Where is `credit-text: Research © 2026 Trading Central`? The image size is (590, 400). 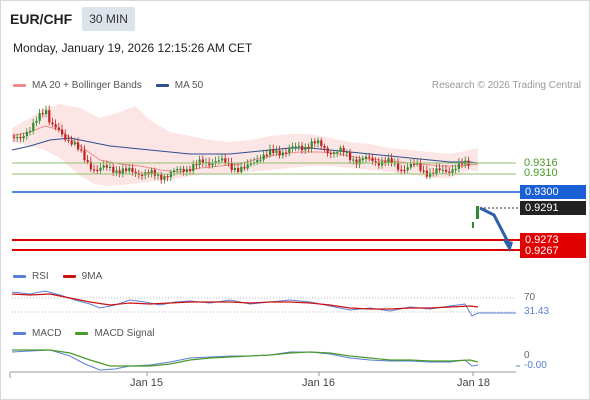
credit-text: Research © 2026 Trading Central is located at coordinates (506, 85).